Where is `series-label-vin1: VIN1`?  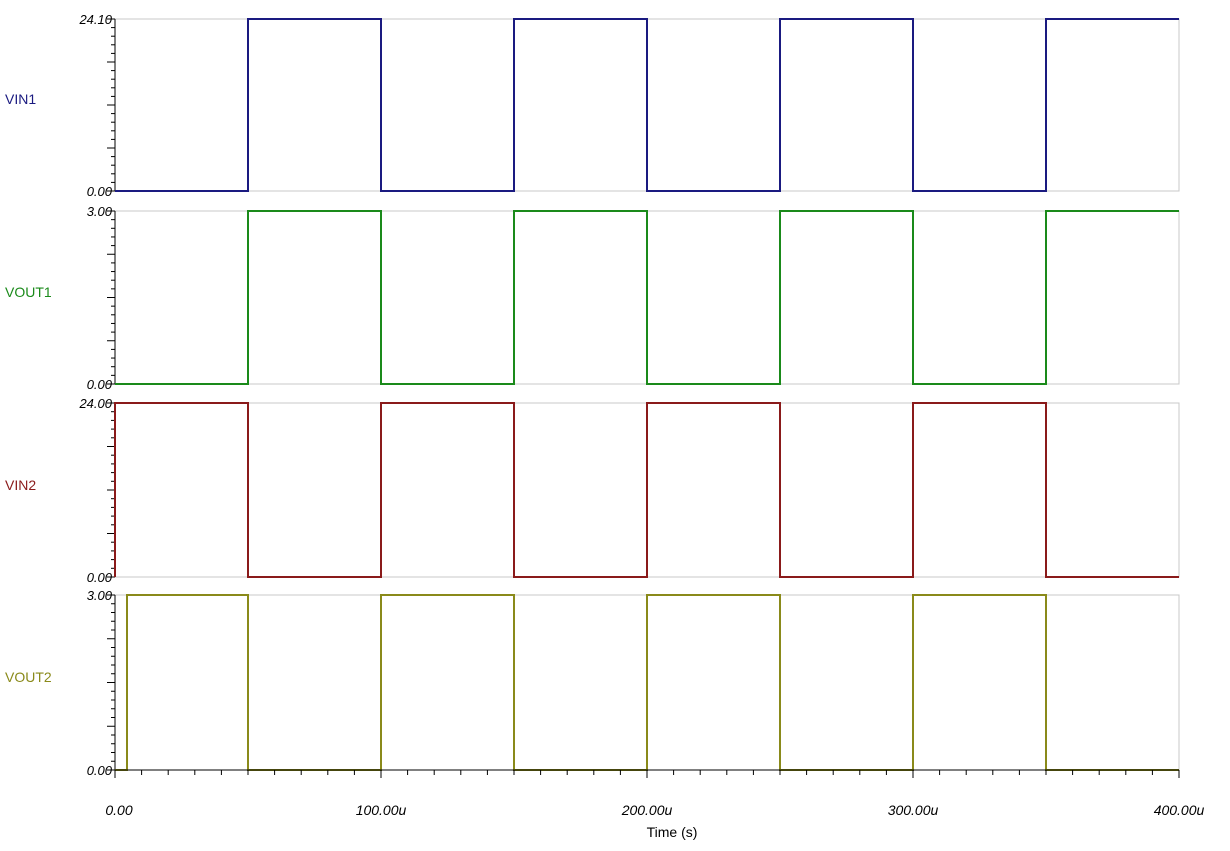 series-label-vin1: VIN1 is located at coordinates (20, 99).